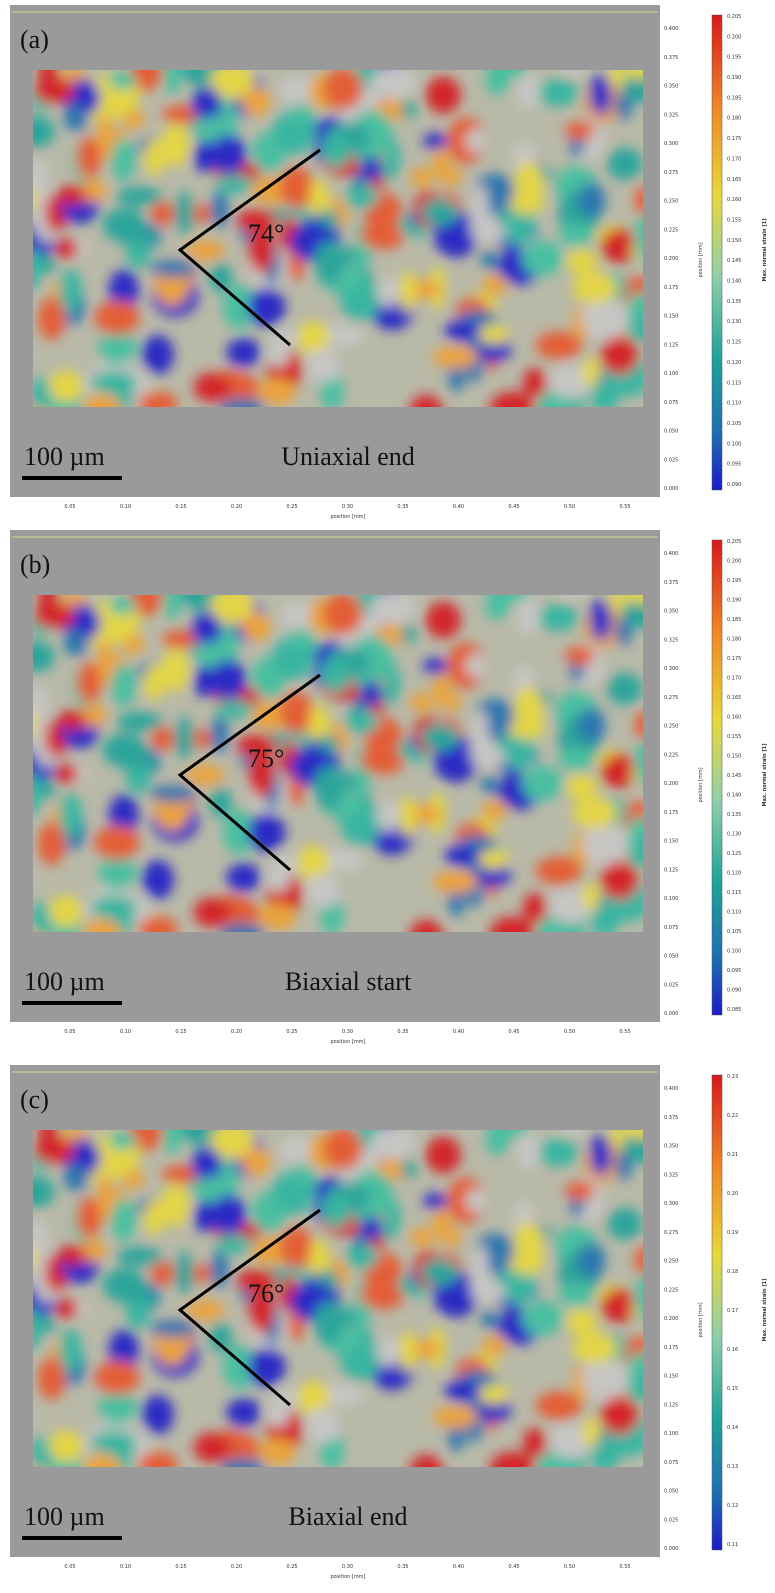 Image resolution: width=775 pixels, height=1593 pixels. Describe the element at coordinates (734, 241) in the screenshot. I see `colorbar-tick-label: 0.150` at that location.